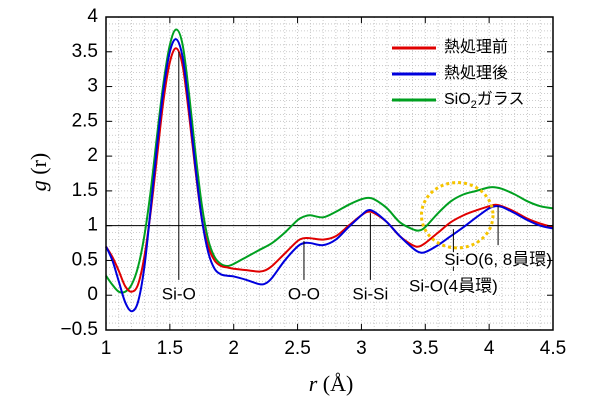 Image resolution: width=604 pixels, height=417 pixels. What do you see at coordinates (453, 285) in the screenshot?
I see `annotation-label: Si-O(4員環)` at bounding box center [453, 285].